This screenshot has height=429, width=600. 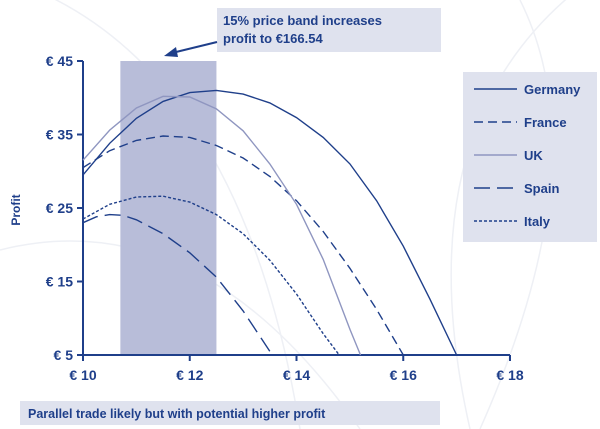 I want to click on callout-line-2: profit to €166.54, so click(x=273, y=38).